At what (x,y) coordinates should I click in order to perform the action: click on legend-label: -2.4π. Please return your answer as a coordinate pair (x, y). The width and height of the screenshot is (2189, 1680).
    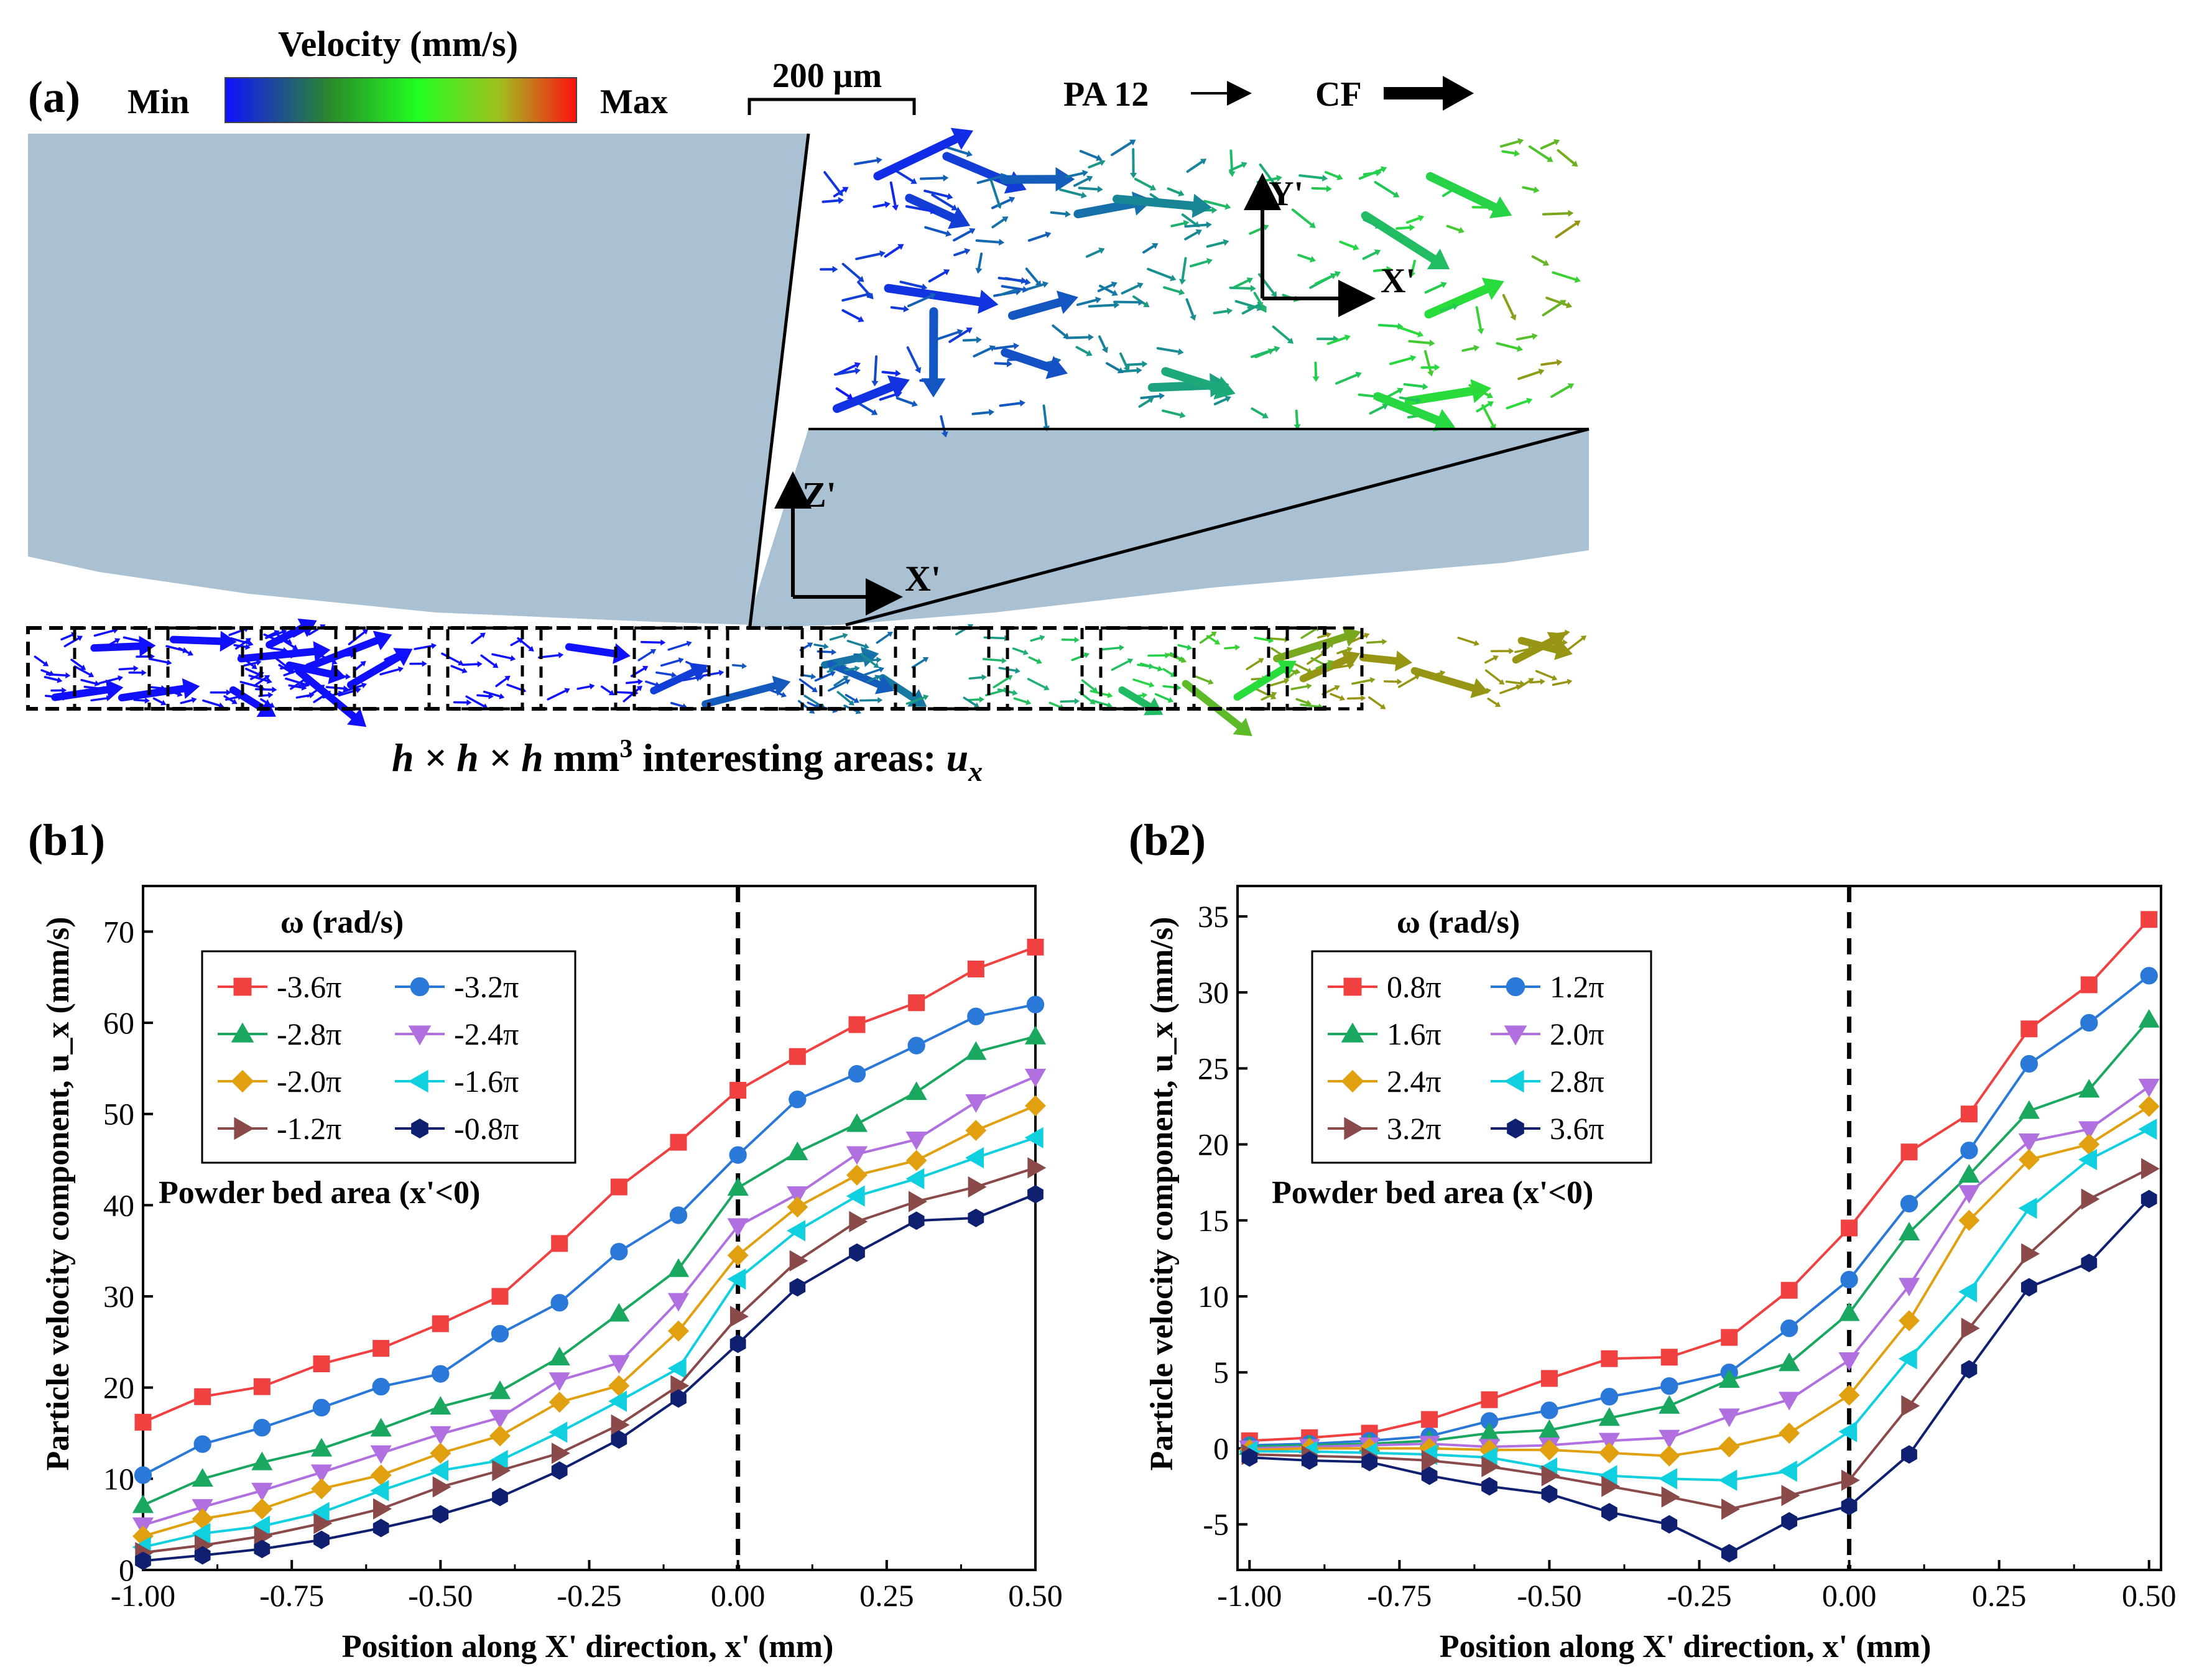
    Looking at the image, I should click on (486, 1034).